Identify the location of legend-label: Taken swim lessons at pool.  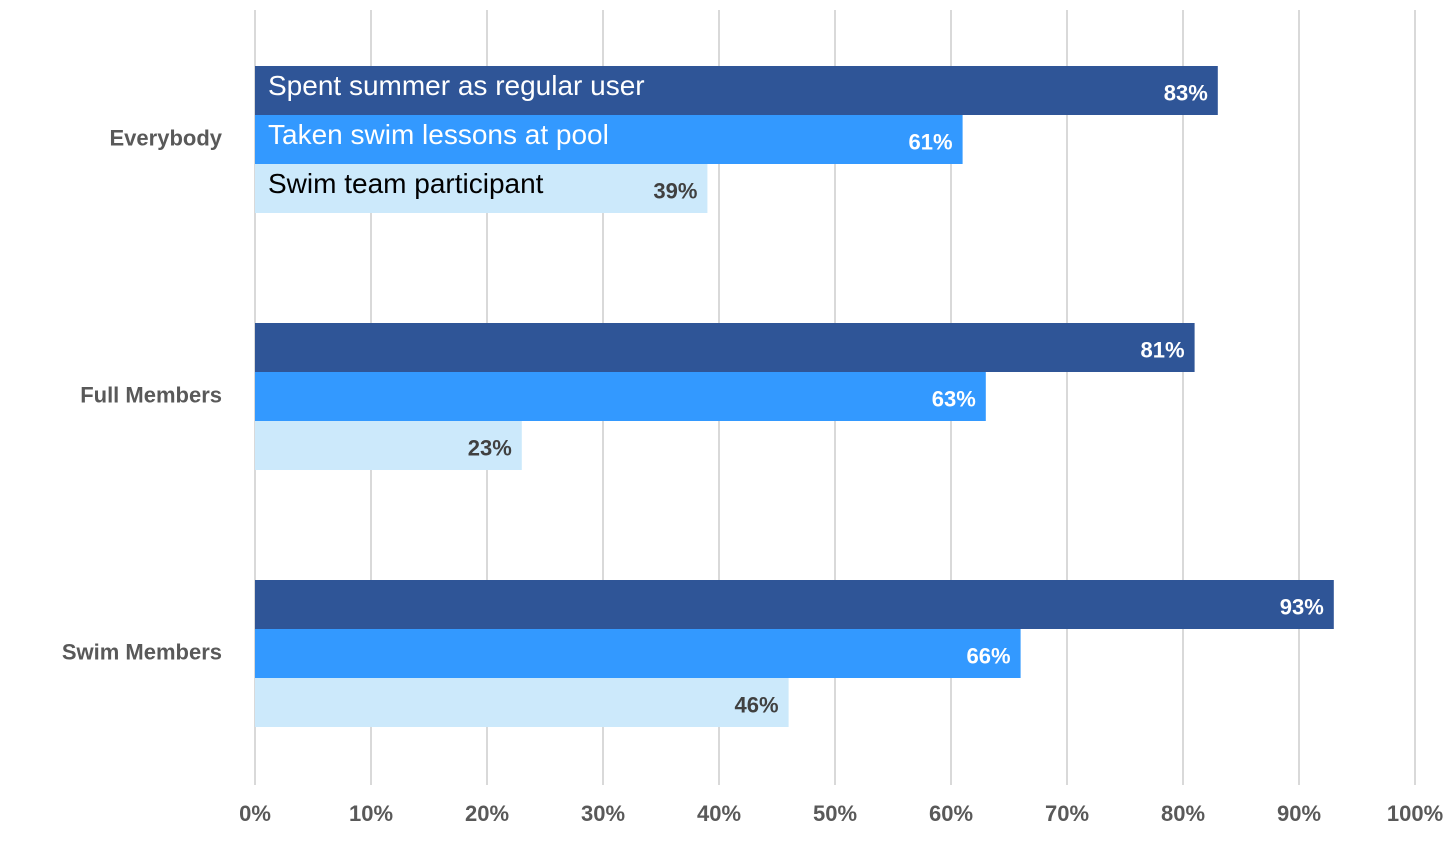
(438, 134).